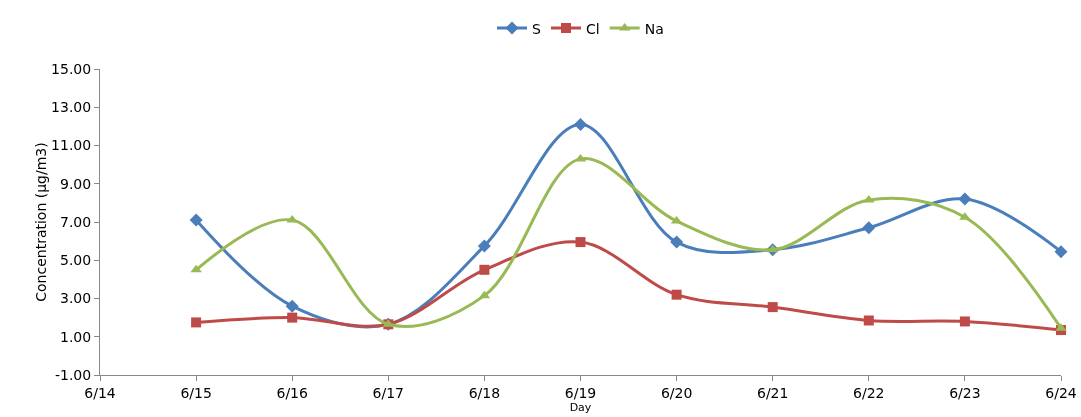 The width and height of the screenshot is (1081, 417). What do you see at coordinates (196, 392) in the screenshot?
I see `x-tick-label: 6/15` at bounding box center [196, 392].